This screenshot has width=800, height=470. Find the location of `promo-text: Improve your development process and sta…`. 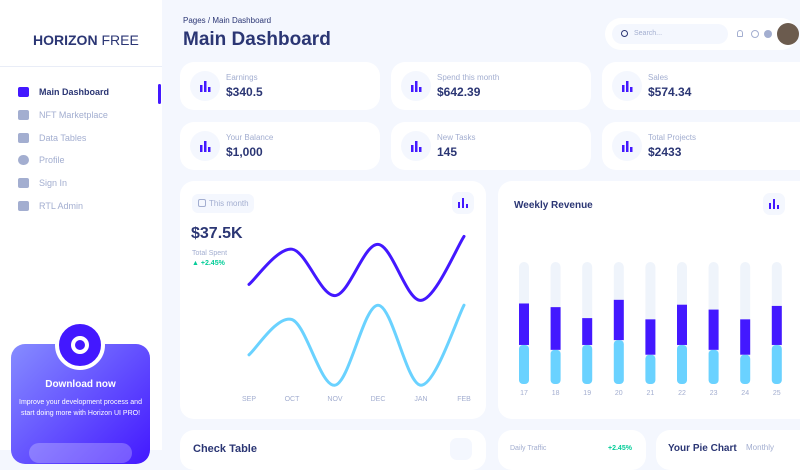

promo-text: Improve your development process and sta… is located at coordinates (80, 408).